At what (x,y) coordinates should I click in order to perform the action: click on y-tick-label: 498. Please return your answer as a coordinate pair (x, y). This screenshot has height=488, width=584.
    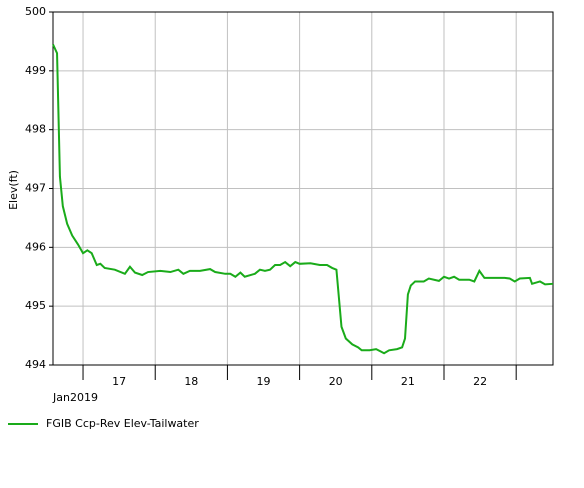
    Looking at the image, I should click on (35, 129).